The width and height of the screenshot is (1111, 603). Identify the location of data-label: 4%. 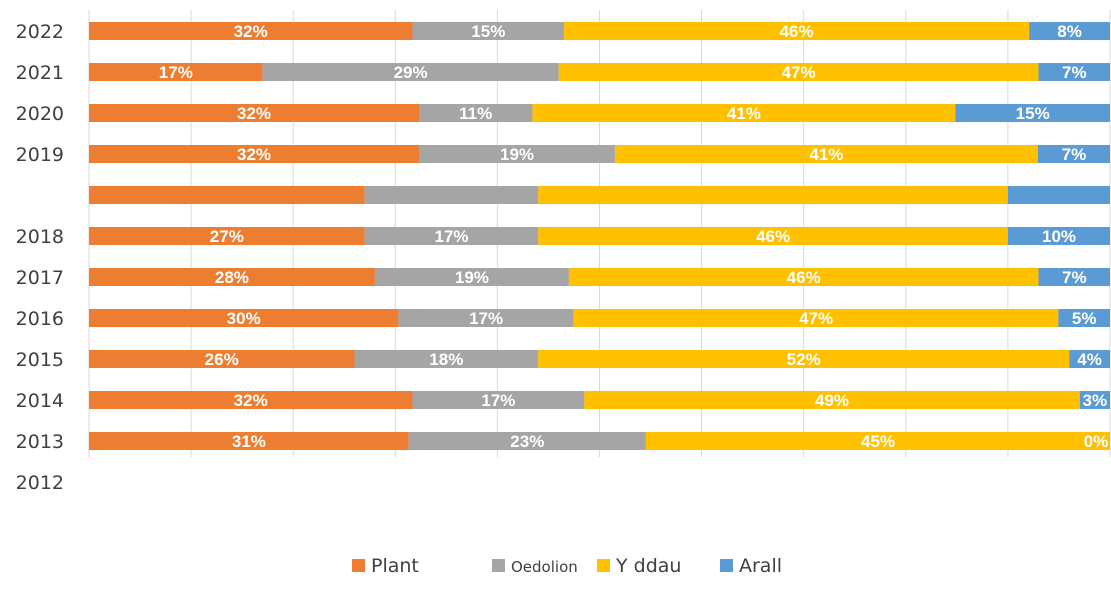
(1089, 359).